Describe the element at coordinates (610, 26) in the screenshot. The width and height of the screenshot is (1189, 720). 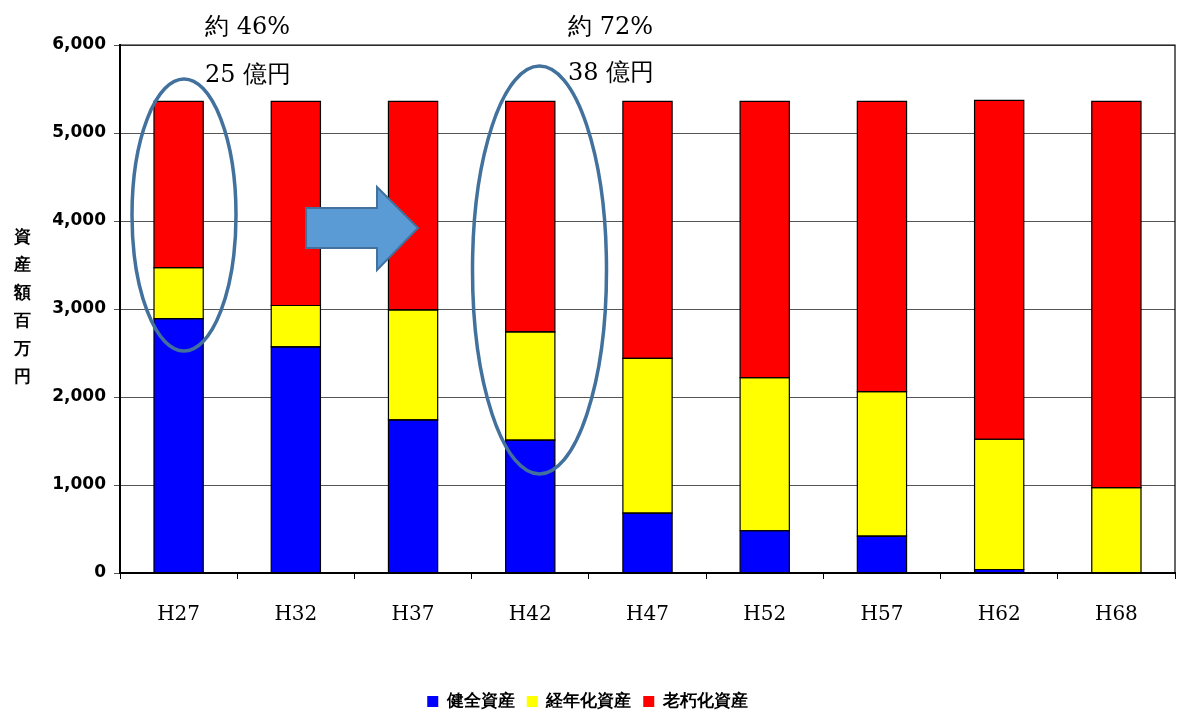
I see `text: 約 72%` at that location.